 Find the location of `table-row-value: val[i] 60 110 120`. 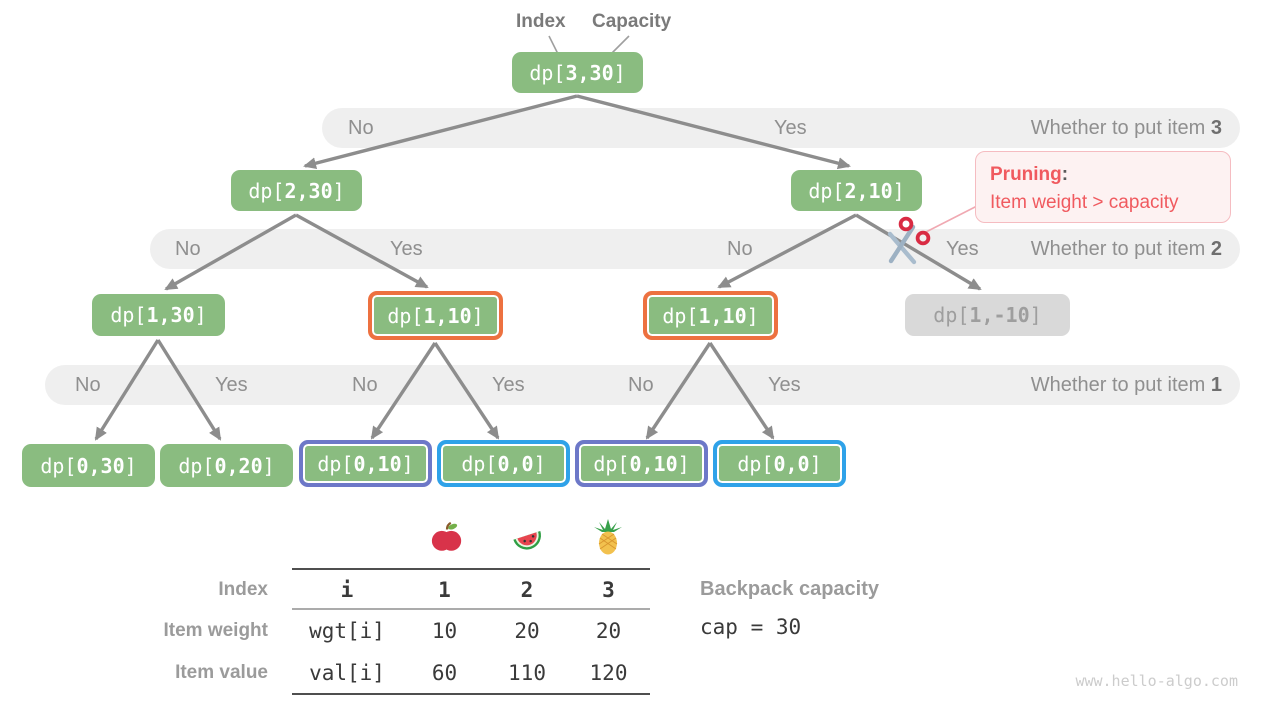

table-row-value: val[i] 60 110 120 is located at coordinates (468, 673).